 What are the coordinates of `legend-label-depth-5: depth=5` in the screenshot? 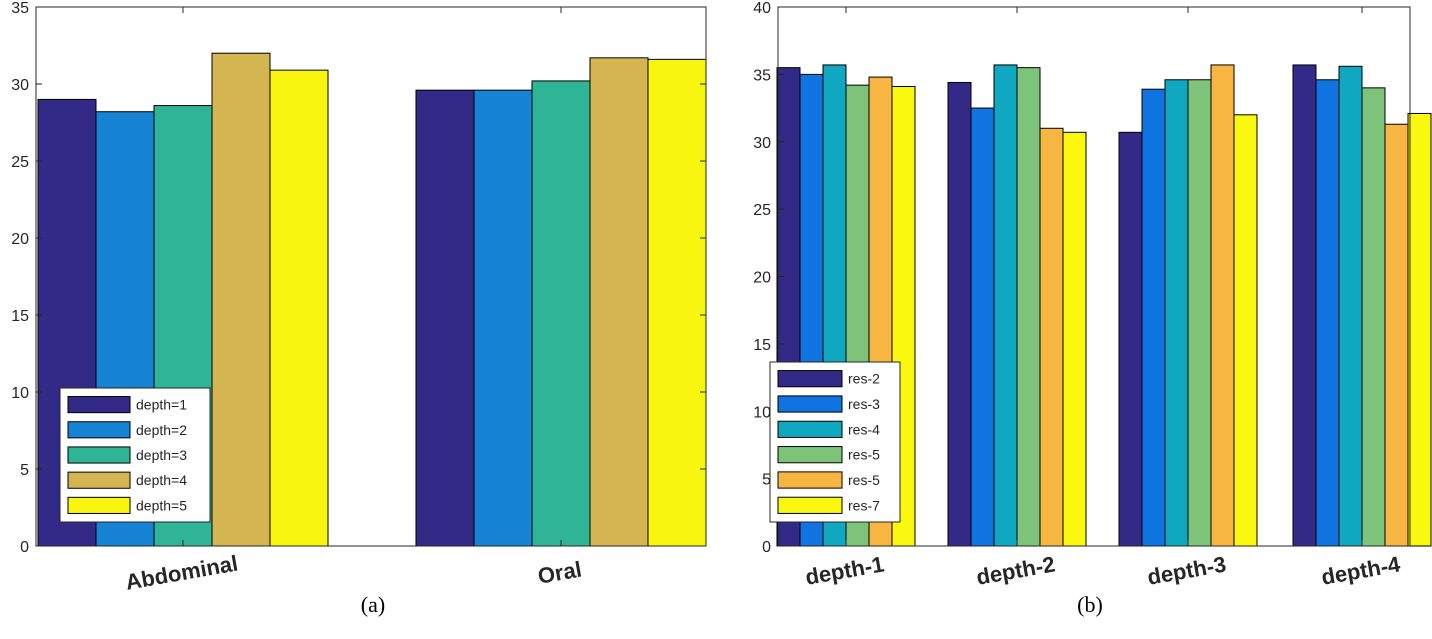 It's located at (161, 505).